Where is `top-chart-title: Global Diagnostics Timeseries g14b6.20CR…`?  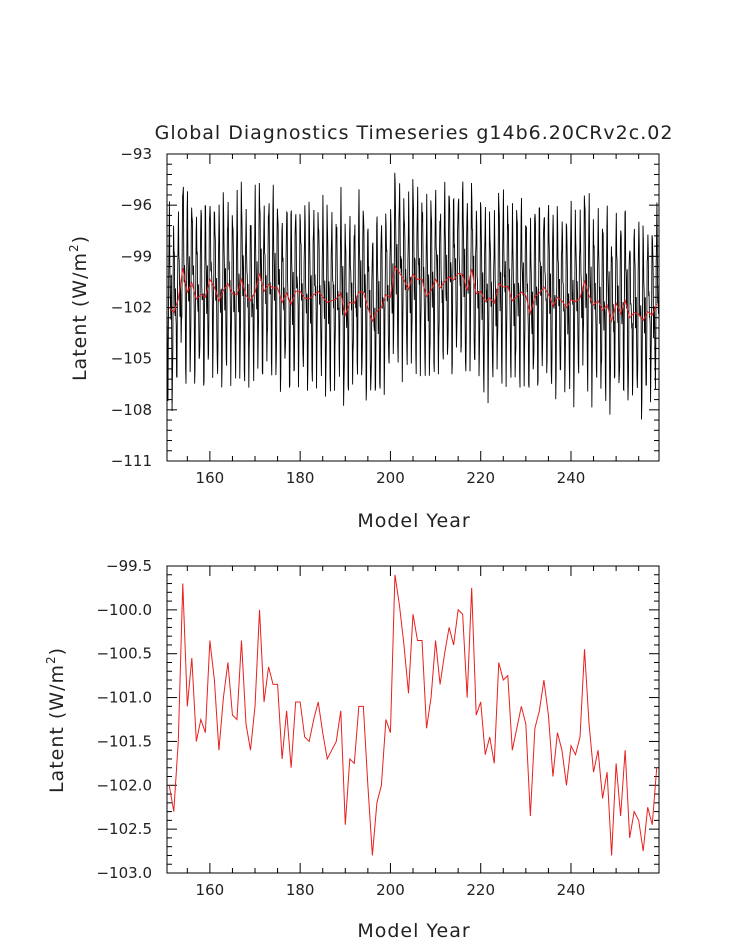 top-chart-title: Global Diagnostics Timeseries g14b6.20CR… is located at coordinates (414, 133).